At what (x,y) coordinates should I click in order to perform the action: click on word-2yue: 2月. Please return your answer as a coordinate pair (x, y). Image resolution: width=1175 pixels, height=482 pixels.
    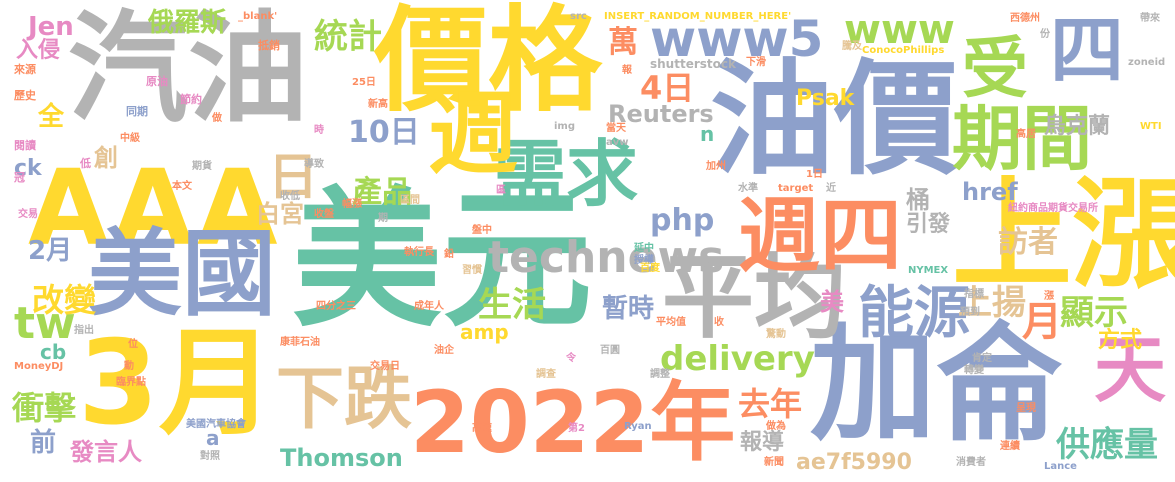
    Looking at the image, I should click on (50, 251).